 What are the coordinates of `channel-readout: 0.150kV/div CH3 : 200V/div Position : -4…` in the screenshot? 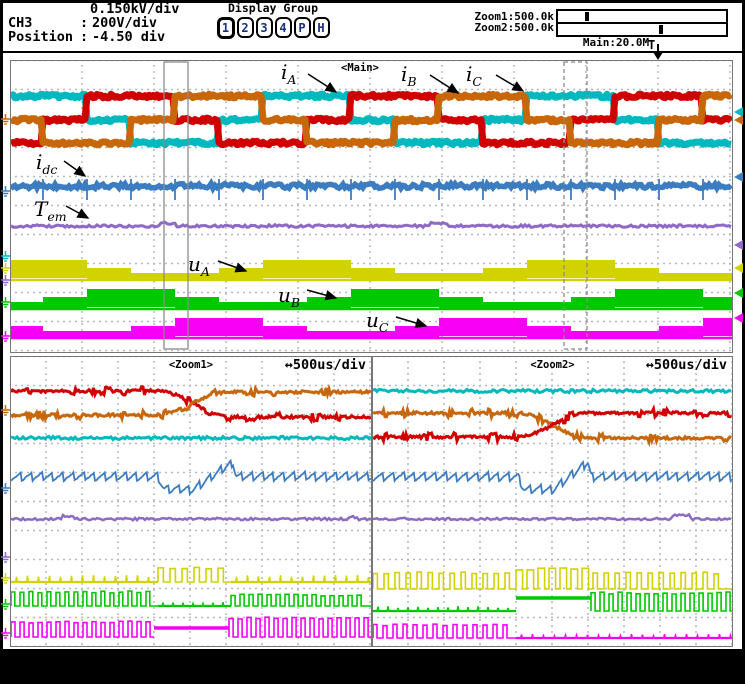 It's located at (111, 24).